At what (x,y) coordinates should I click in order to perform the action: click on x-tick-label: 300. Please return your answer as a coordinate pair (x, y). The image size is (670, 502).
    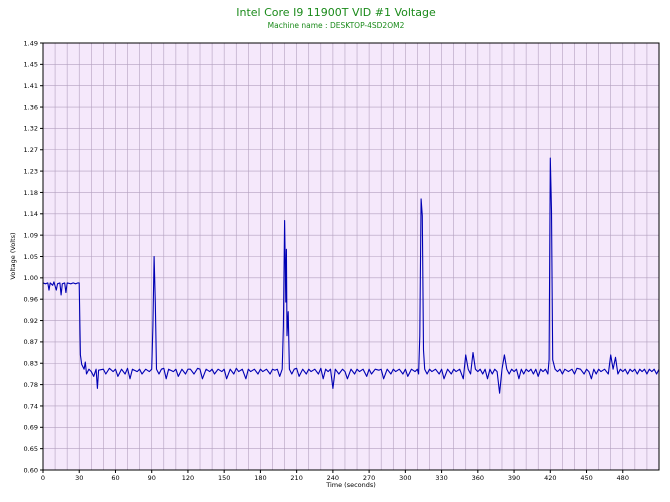
    Looking at the image, I should click on (405, 478).